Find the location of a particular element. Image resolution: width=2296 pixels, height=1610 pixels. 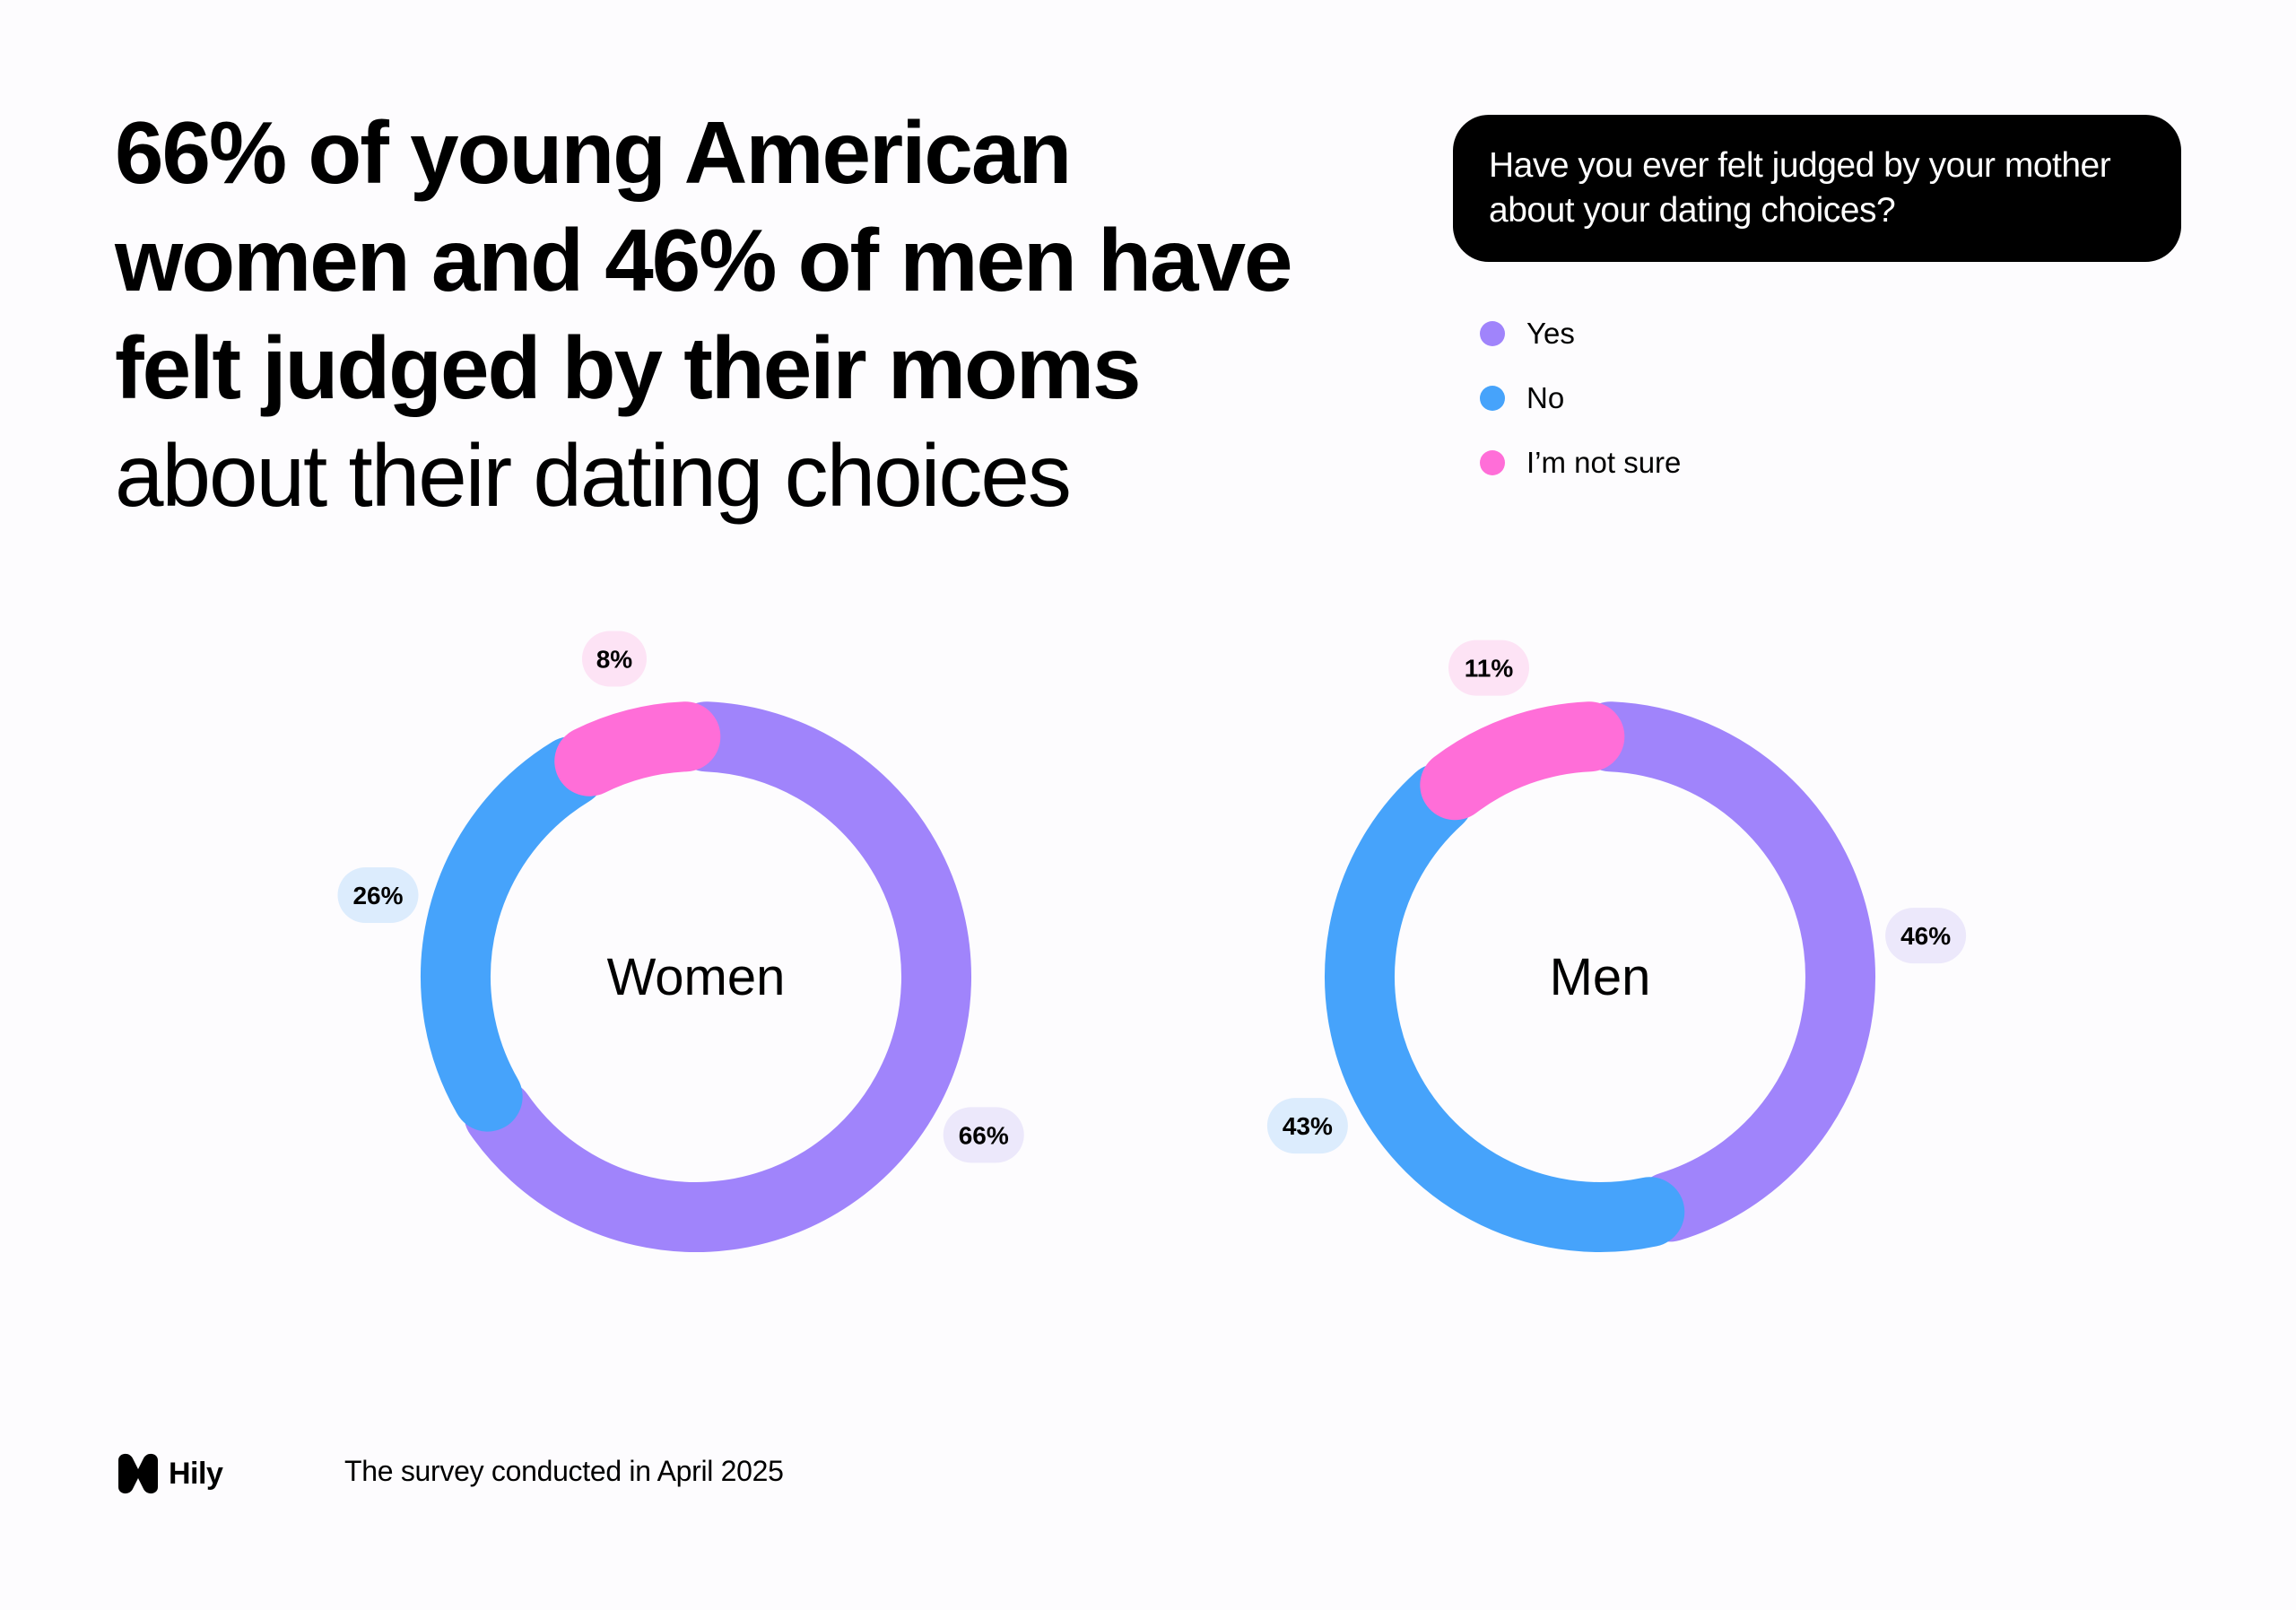

legend-dot-no-icon is located at coordinates (1492, 398).